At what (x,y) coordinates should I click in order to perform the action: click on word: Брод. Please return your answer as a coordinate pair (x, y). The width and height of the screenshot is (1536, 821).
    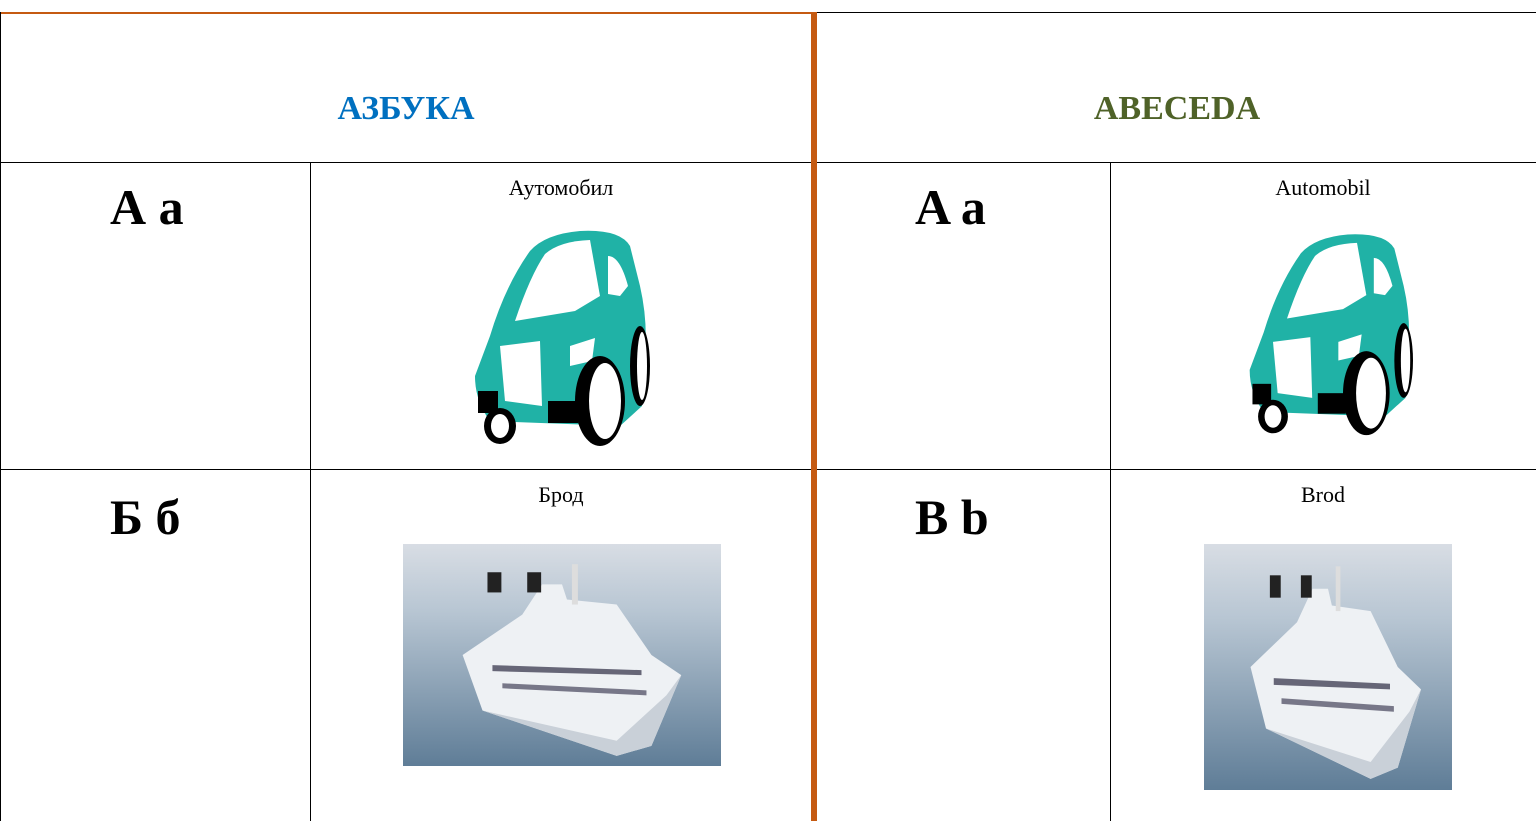
    Looking at the image, I should click on (561, 494).